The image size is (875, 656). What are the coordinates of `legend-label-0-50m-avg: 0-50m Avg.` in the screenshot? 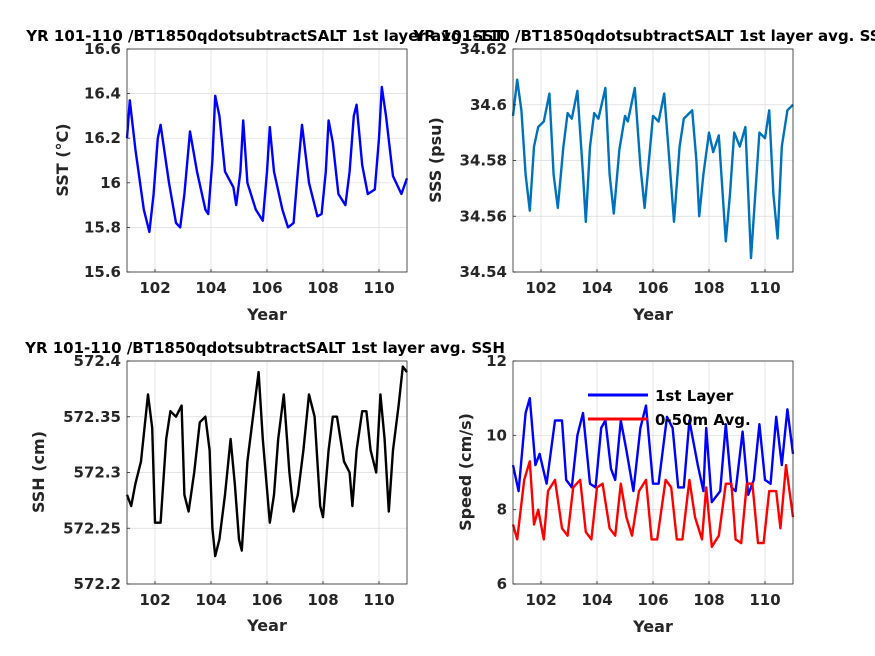 It's located at (703, 420).